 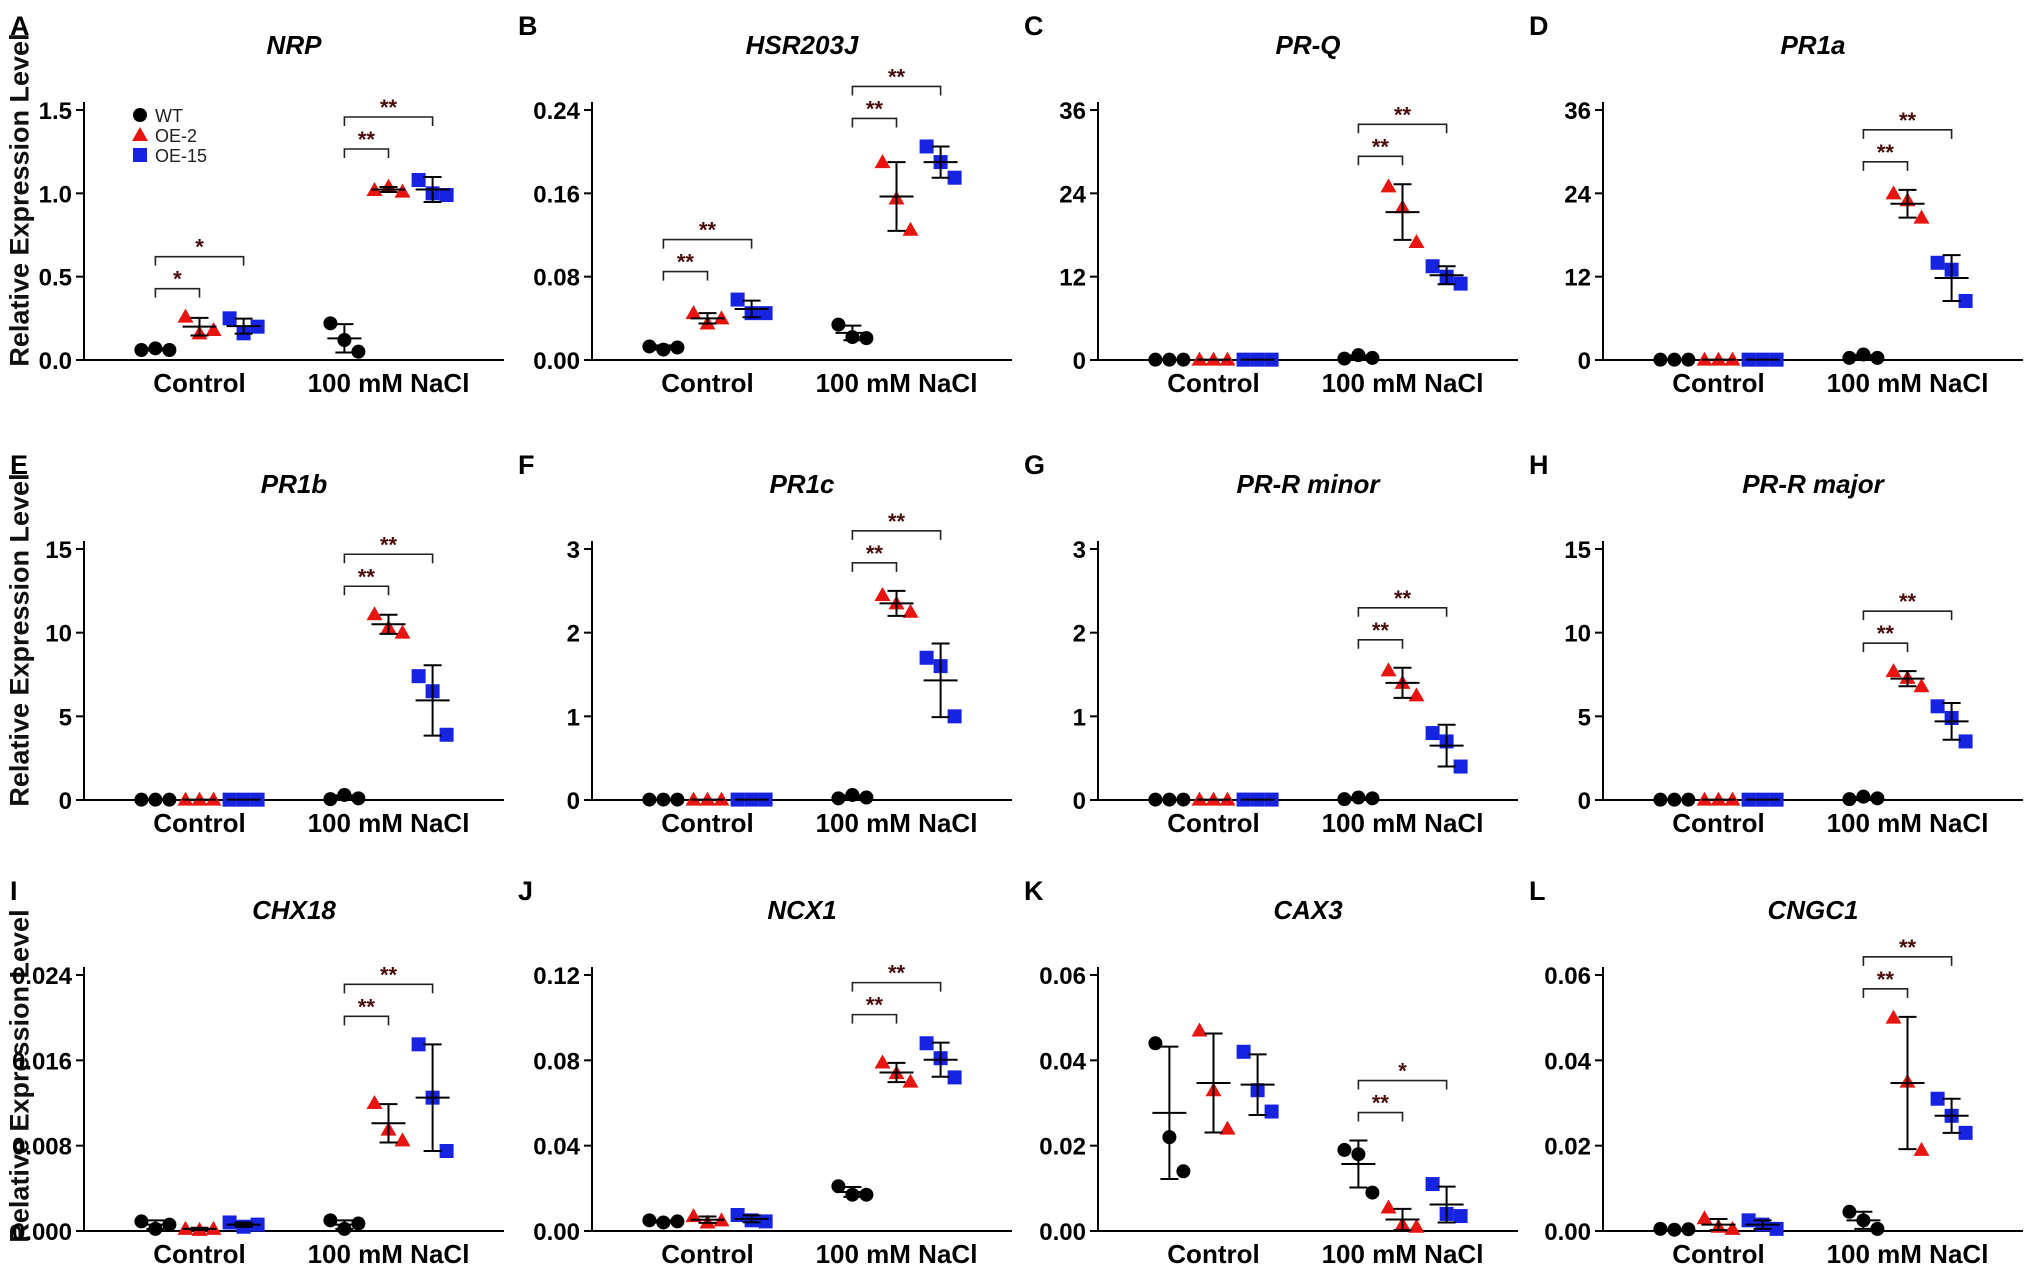 I want to click on panel-title: NCX1, so click(x=801, y=910).